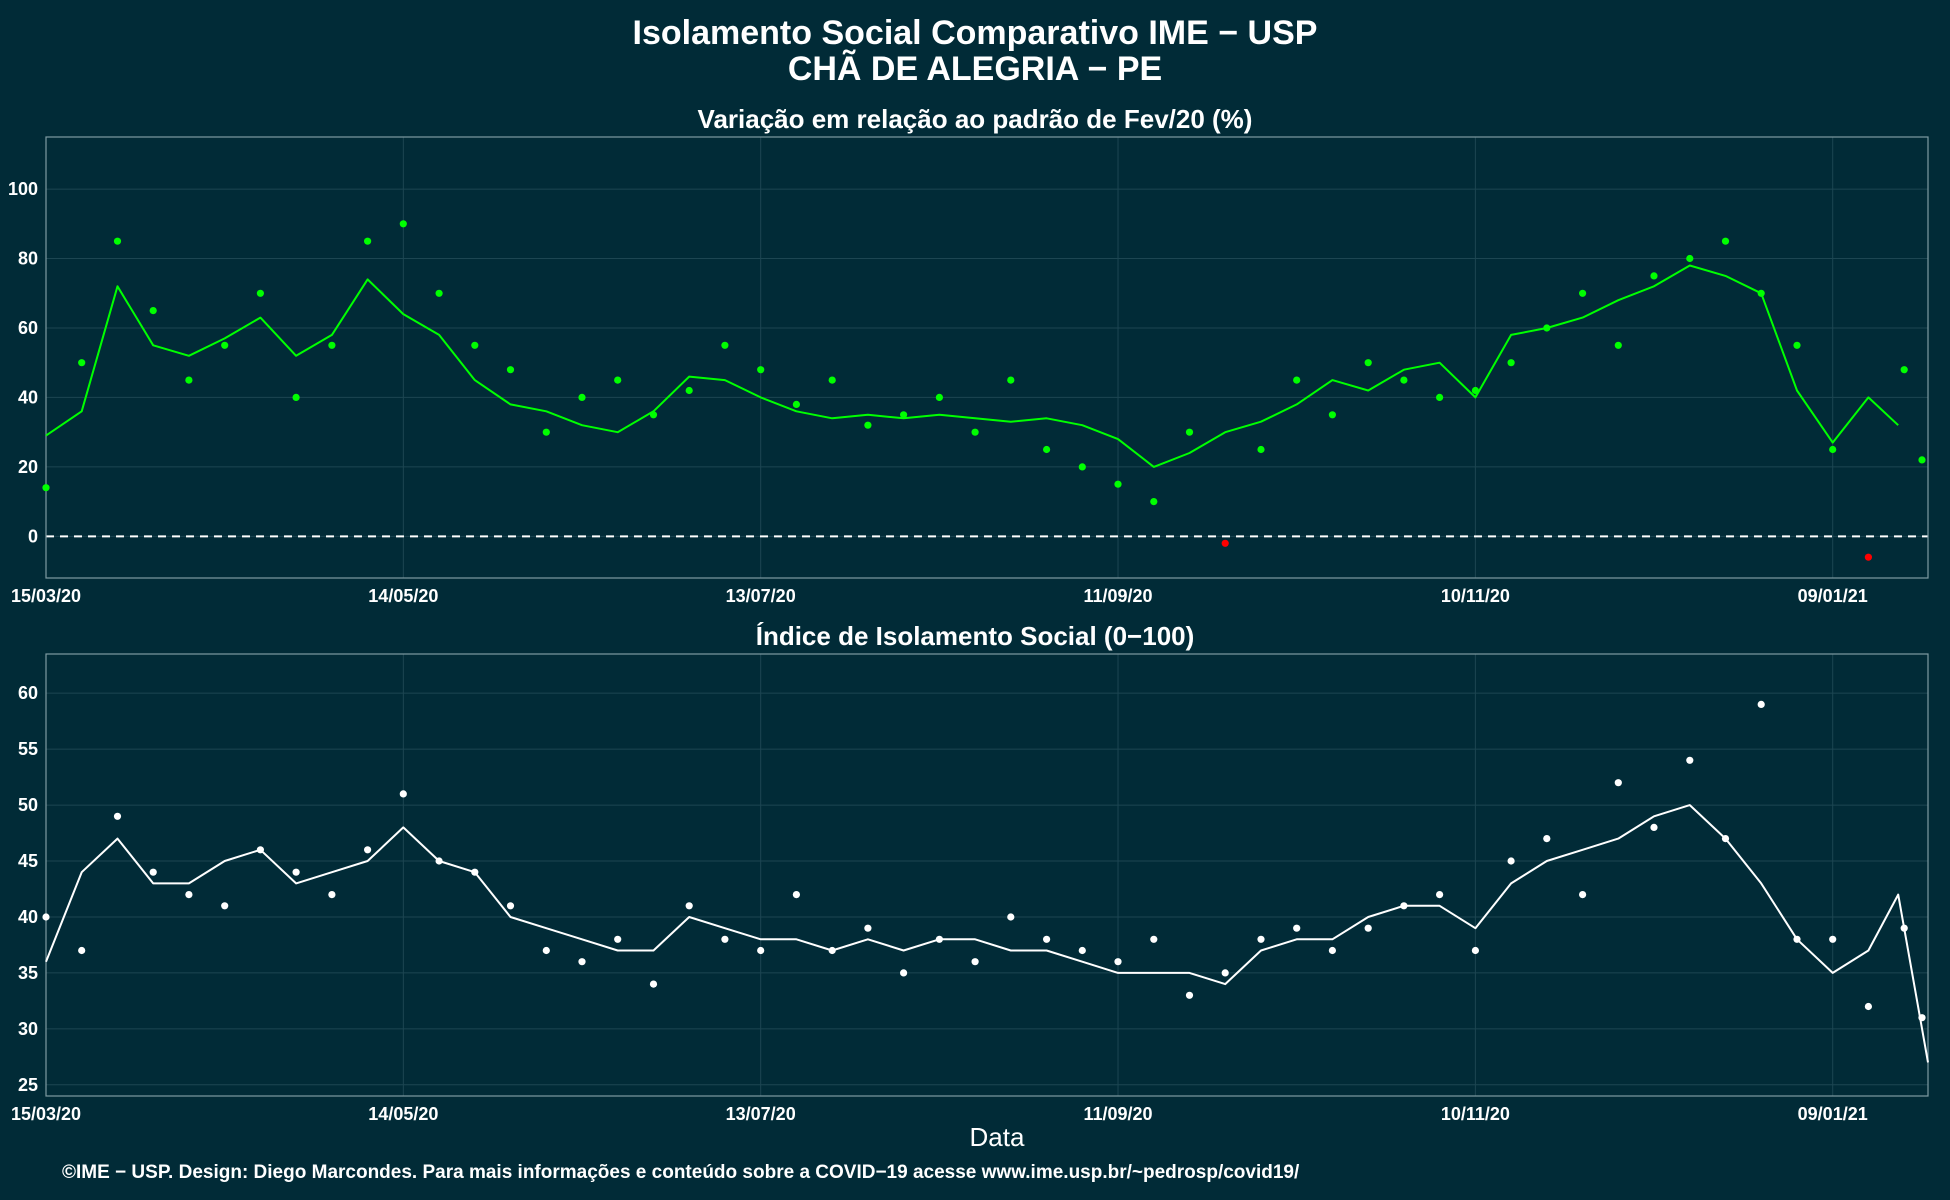 The image size is (1950, 1200). Describe the element at coordinates (28, 1085) in the screenshot. I see `p2-y-tick-label: 25` at that location.